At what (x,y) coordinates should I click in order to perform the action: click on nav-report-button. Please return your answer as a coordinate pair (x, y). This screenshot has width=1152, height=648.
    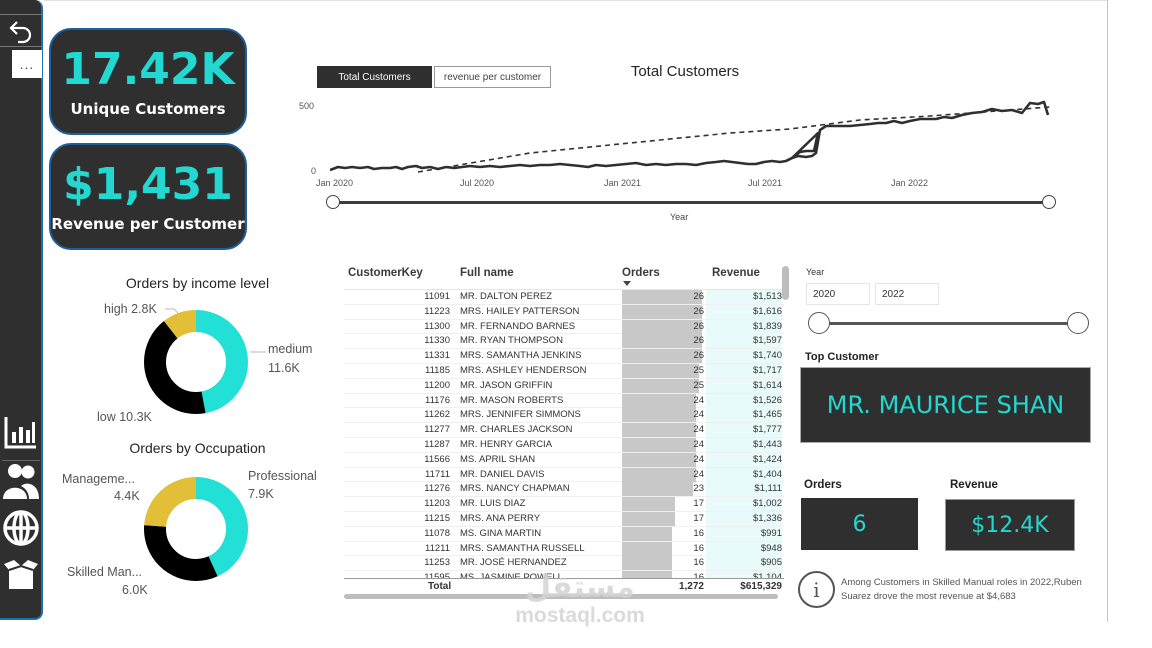
    Looking at the image, I should click on (21, 432).